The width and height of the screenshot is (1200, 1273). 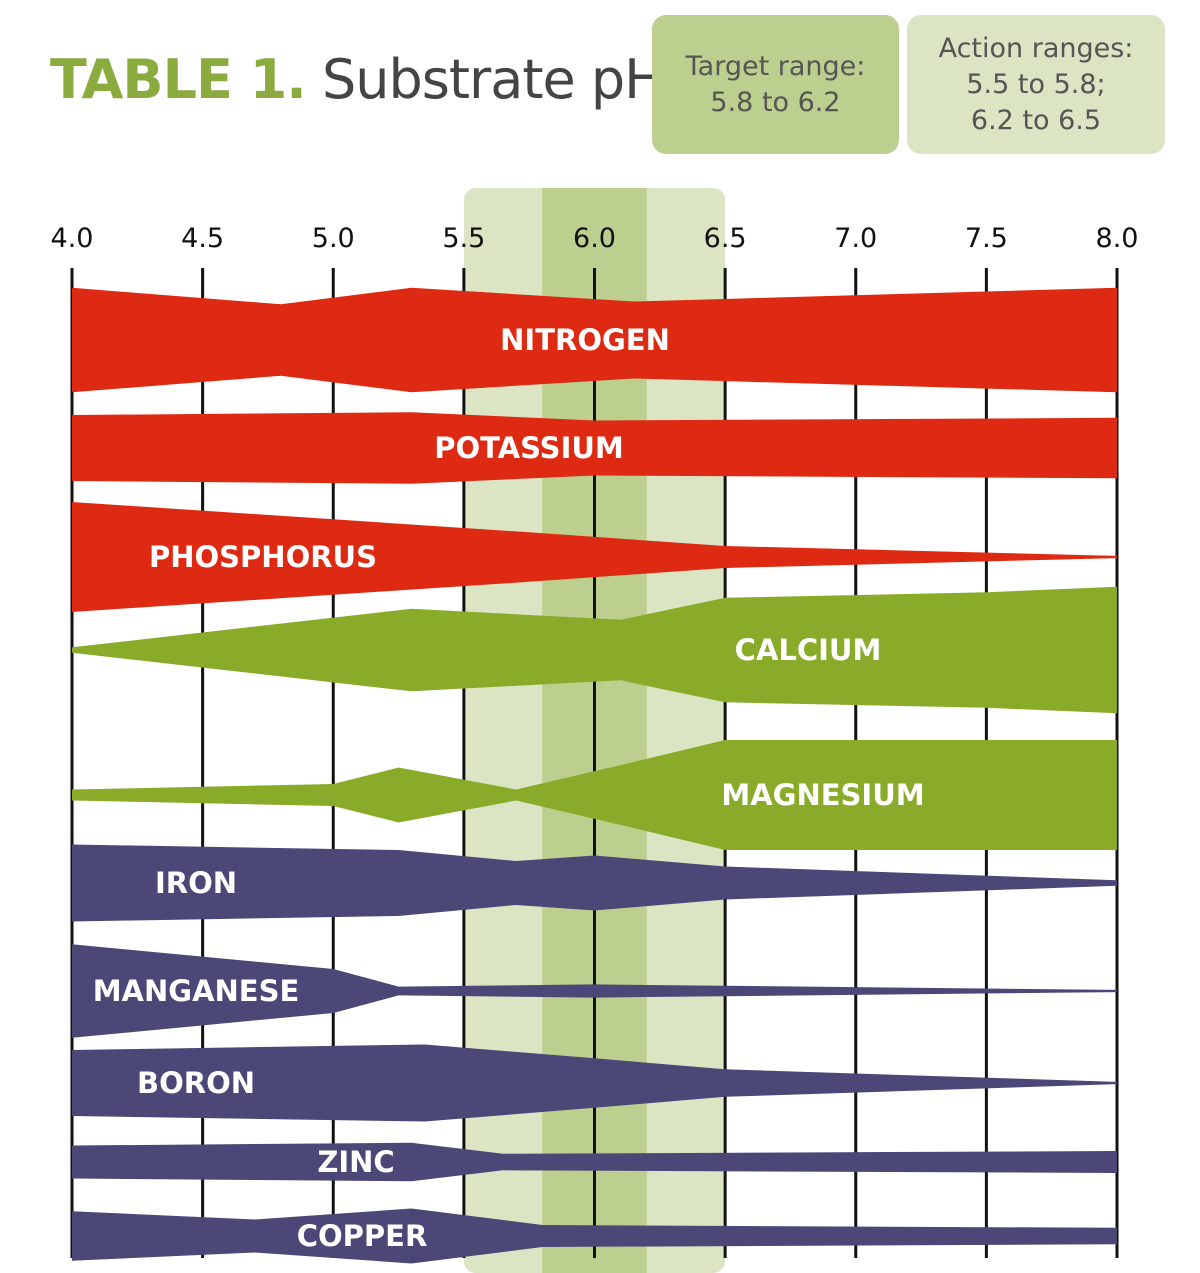 What do you see at coordinates (196, 883) in the screenshot?
I see `label-iron: IRON` at bounding box center [196, 883].